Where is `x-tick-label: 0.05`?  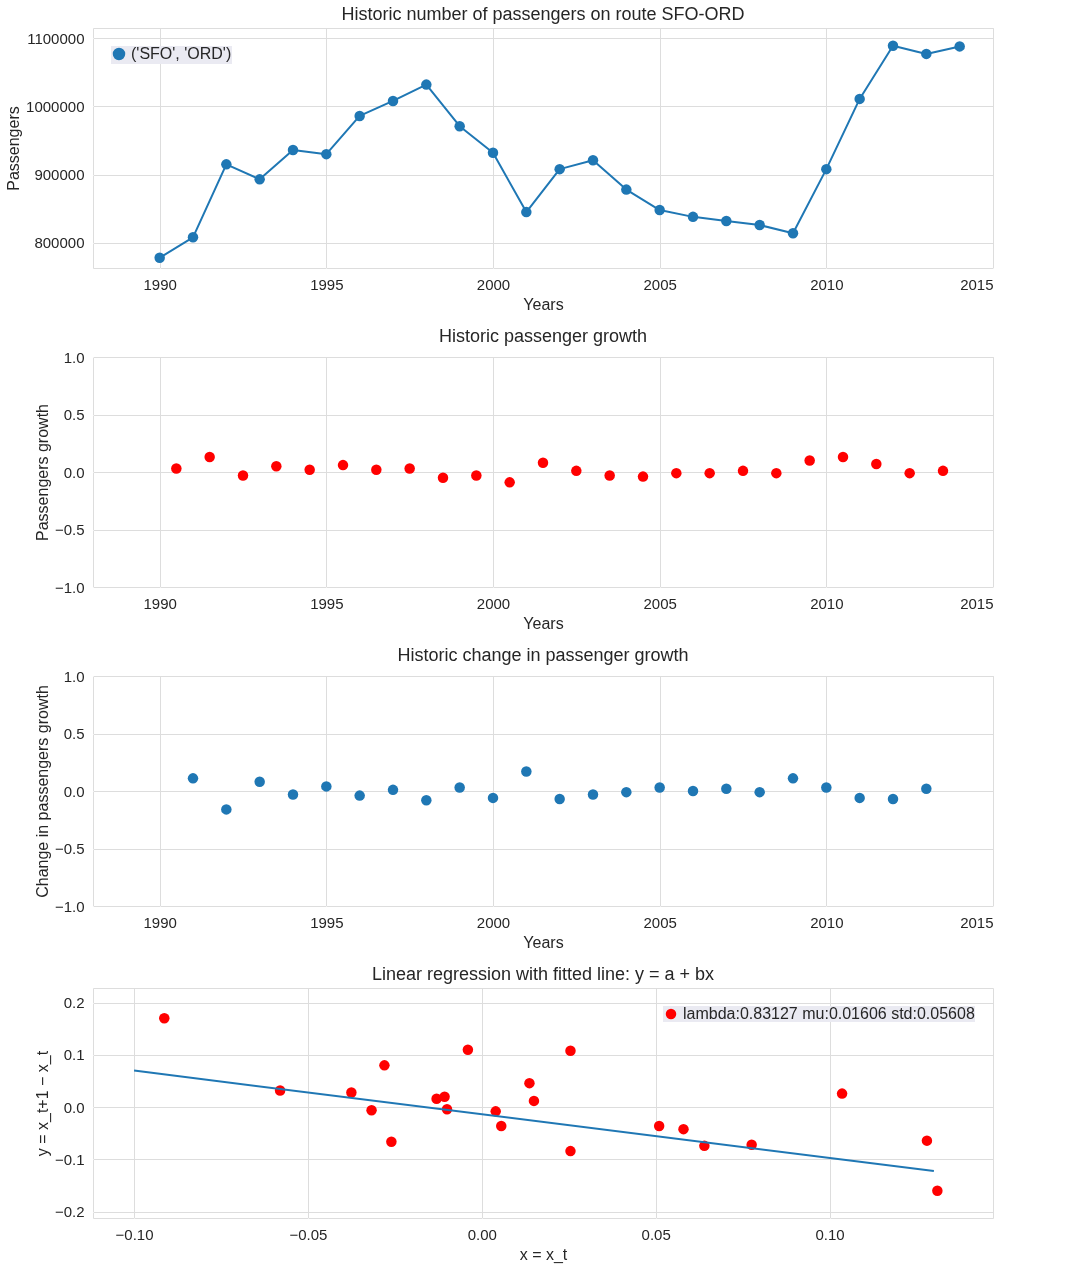 x-tick-label: 0.05 is located at coordinates (656, 1234).